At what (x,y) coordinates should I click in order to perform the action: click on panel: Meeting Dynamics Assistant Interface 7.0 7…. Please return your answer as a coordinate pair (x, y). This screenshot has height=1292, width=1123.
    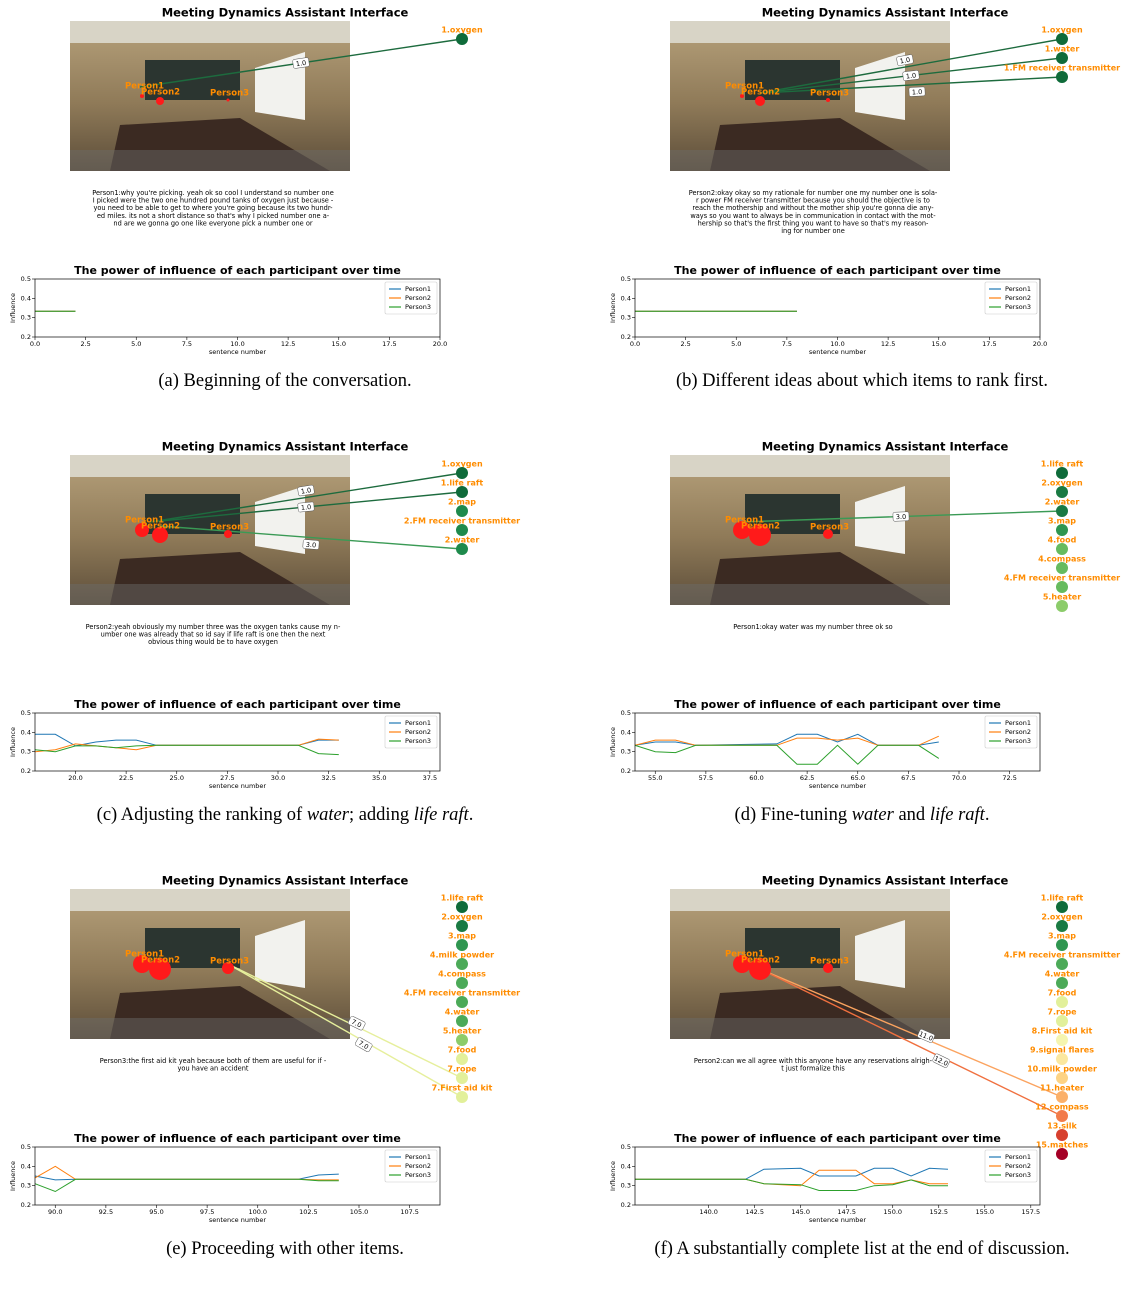
    Looking at the image, I should click on (264, 1067).